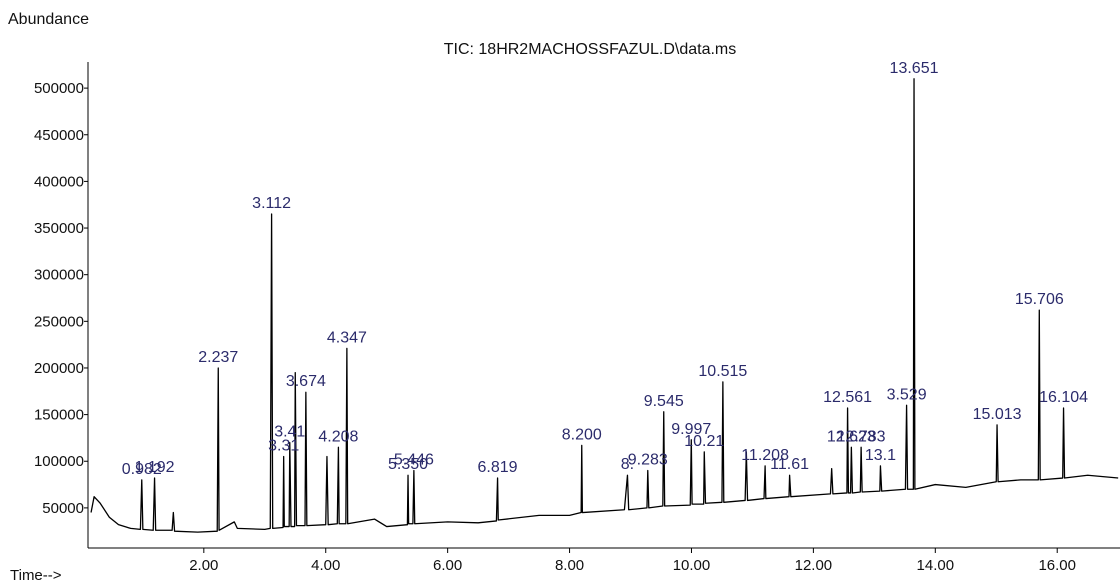 Image resolution: width=1120 pixels, height=583 pixels. Describe the element at coordinates (997, 414) in the screenshot. I see `peak-label: 15.013` at that location.